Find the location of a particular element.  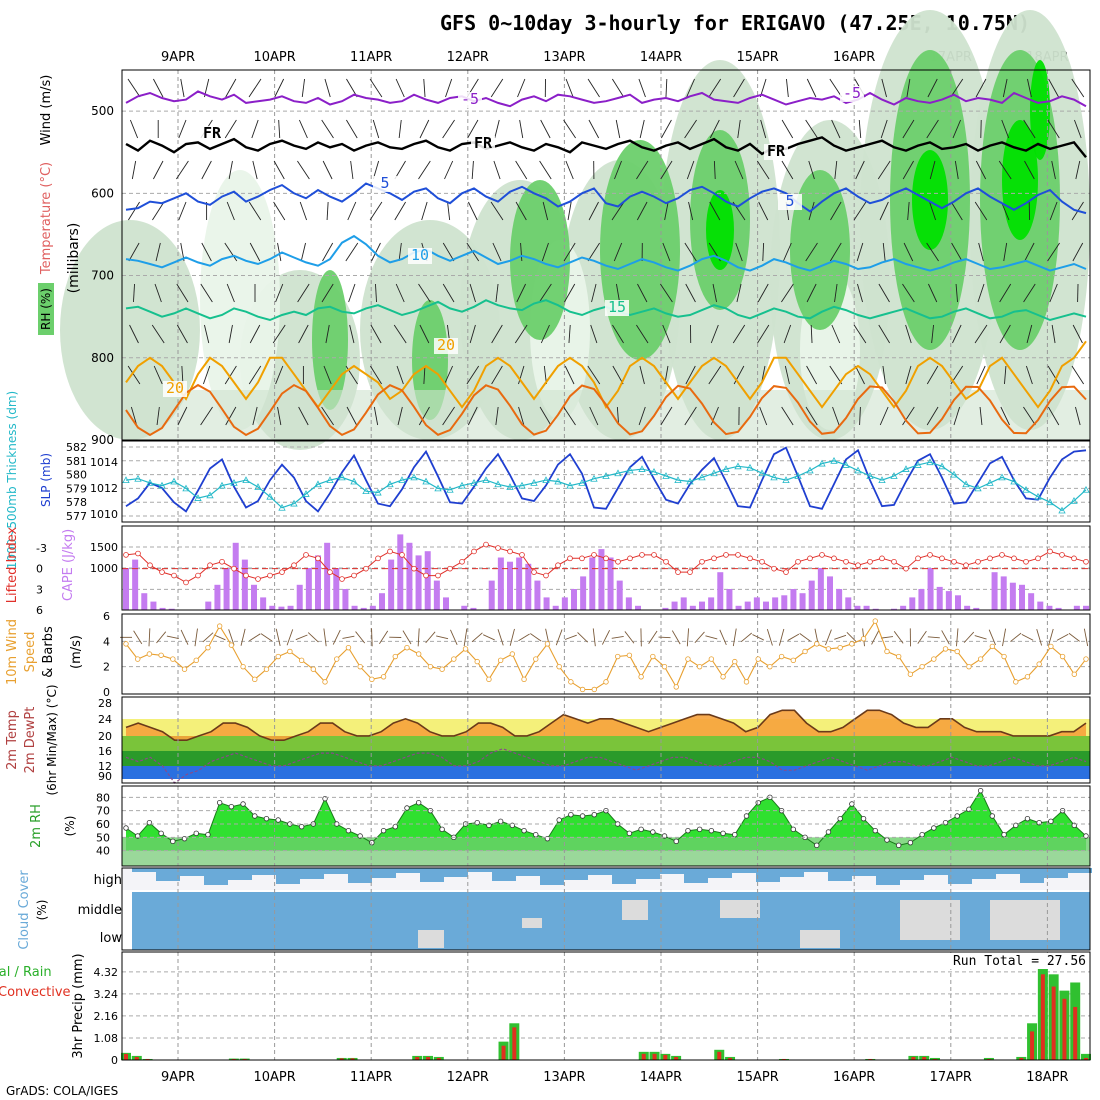

precip-frame is located at coordinates (606, 1006).